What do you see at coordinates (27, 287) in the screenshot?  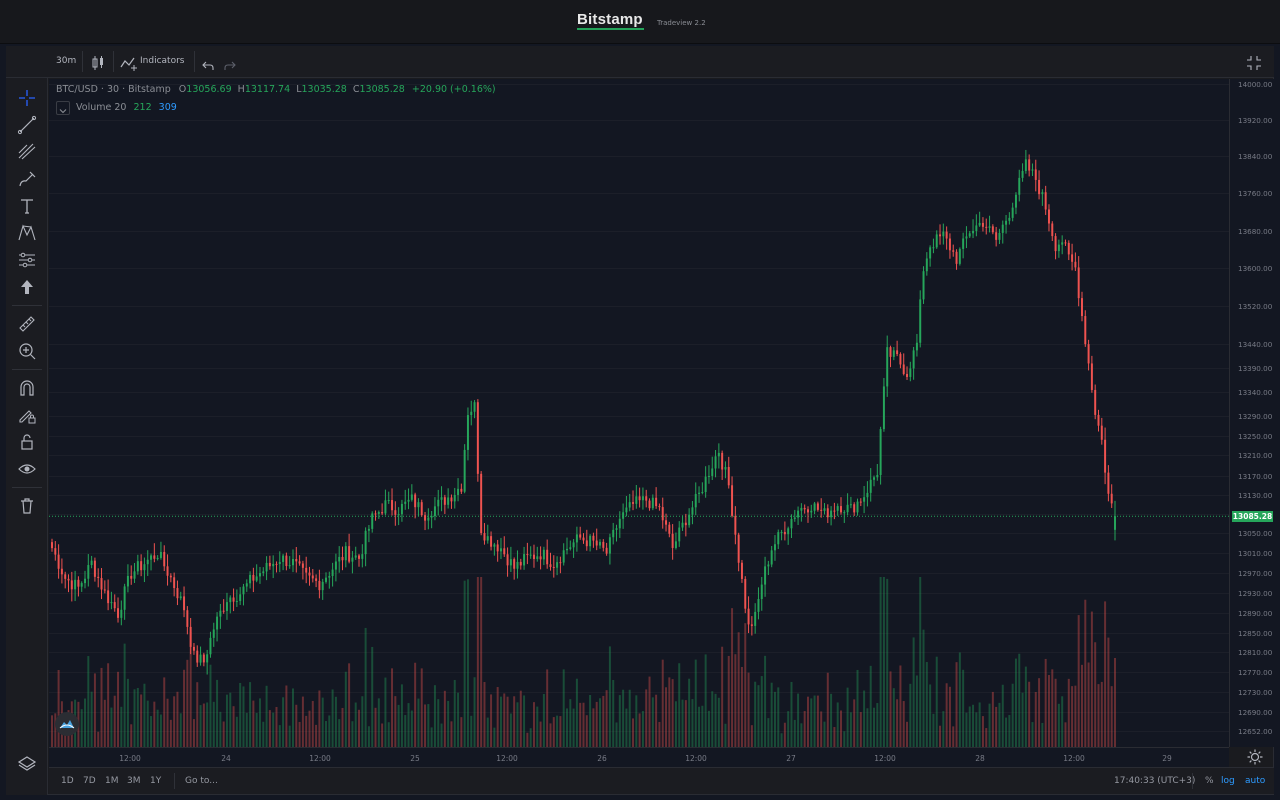 I see `arrow-up-icon` at bounding box center [27, 287].